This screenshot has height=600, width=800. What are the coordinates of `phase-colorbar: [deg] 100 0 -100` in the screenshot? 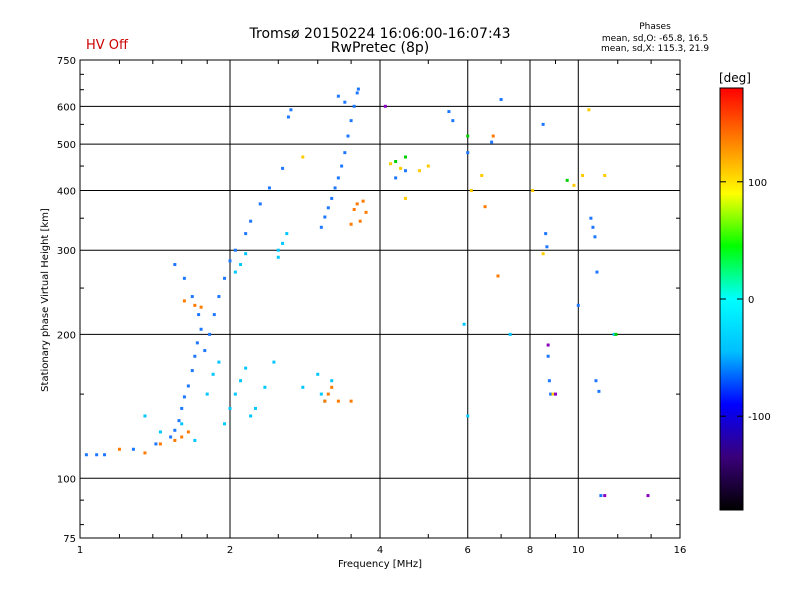 It's located at (745, 291).